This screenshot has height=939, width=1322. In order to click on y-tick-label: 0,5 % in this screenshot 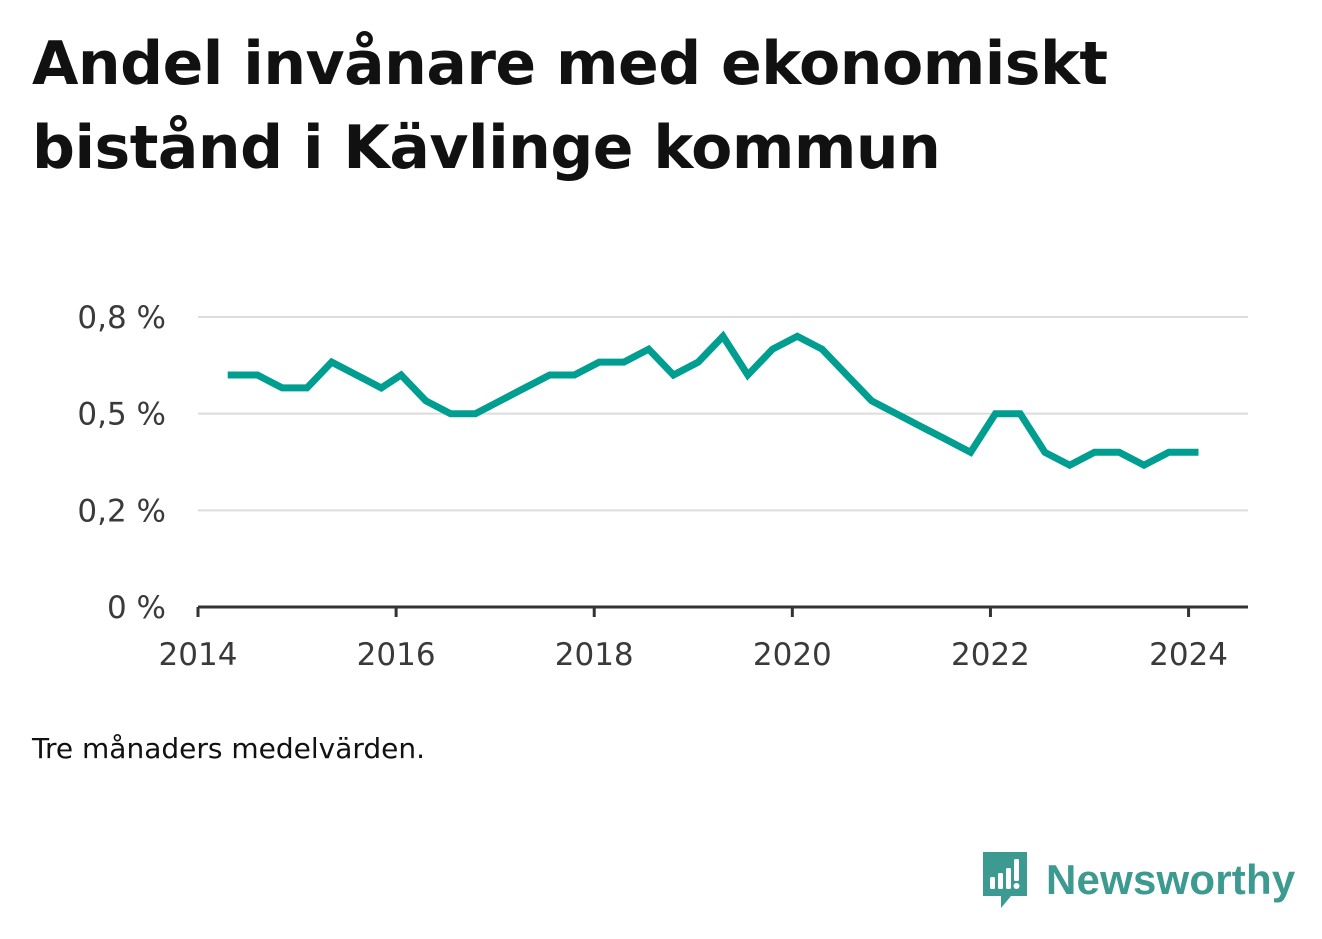, I will do `click(121, 415)`.